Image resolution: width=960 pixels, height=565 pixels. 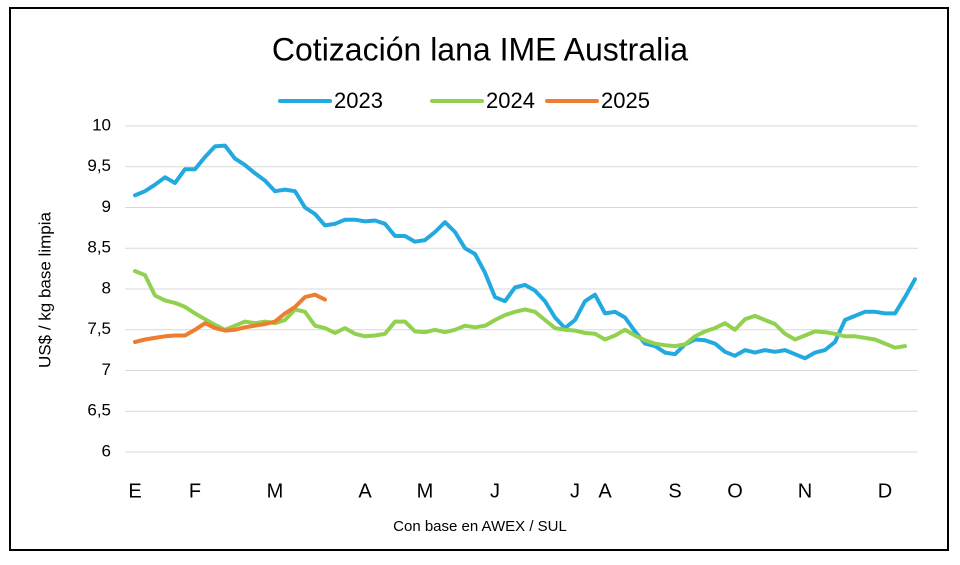 I want to click on y-tick-label: 7, so click(x=106, y=369).